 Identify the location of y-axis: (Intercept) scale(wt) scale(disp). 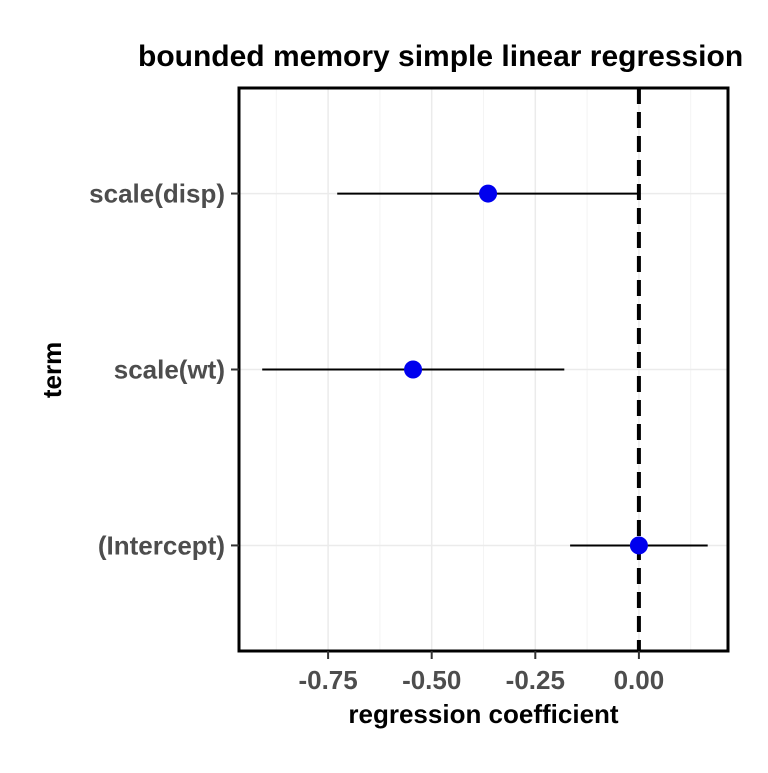
(164, 369).